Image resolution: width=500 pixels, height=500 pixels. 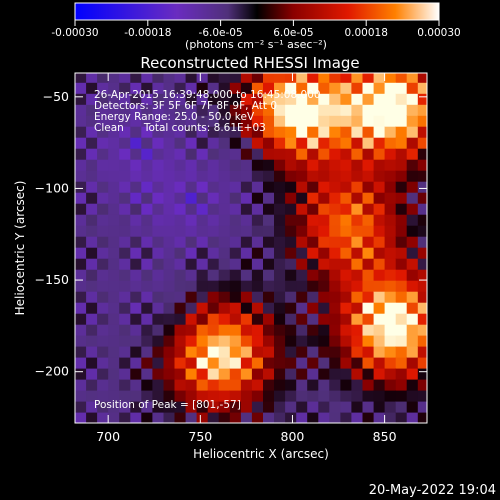 What do you see at coordinates (385, 436) in the screenshot?
I see `x-tick-label: 850` at bounding box center [385, 436].